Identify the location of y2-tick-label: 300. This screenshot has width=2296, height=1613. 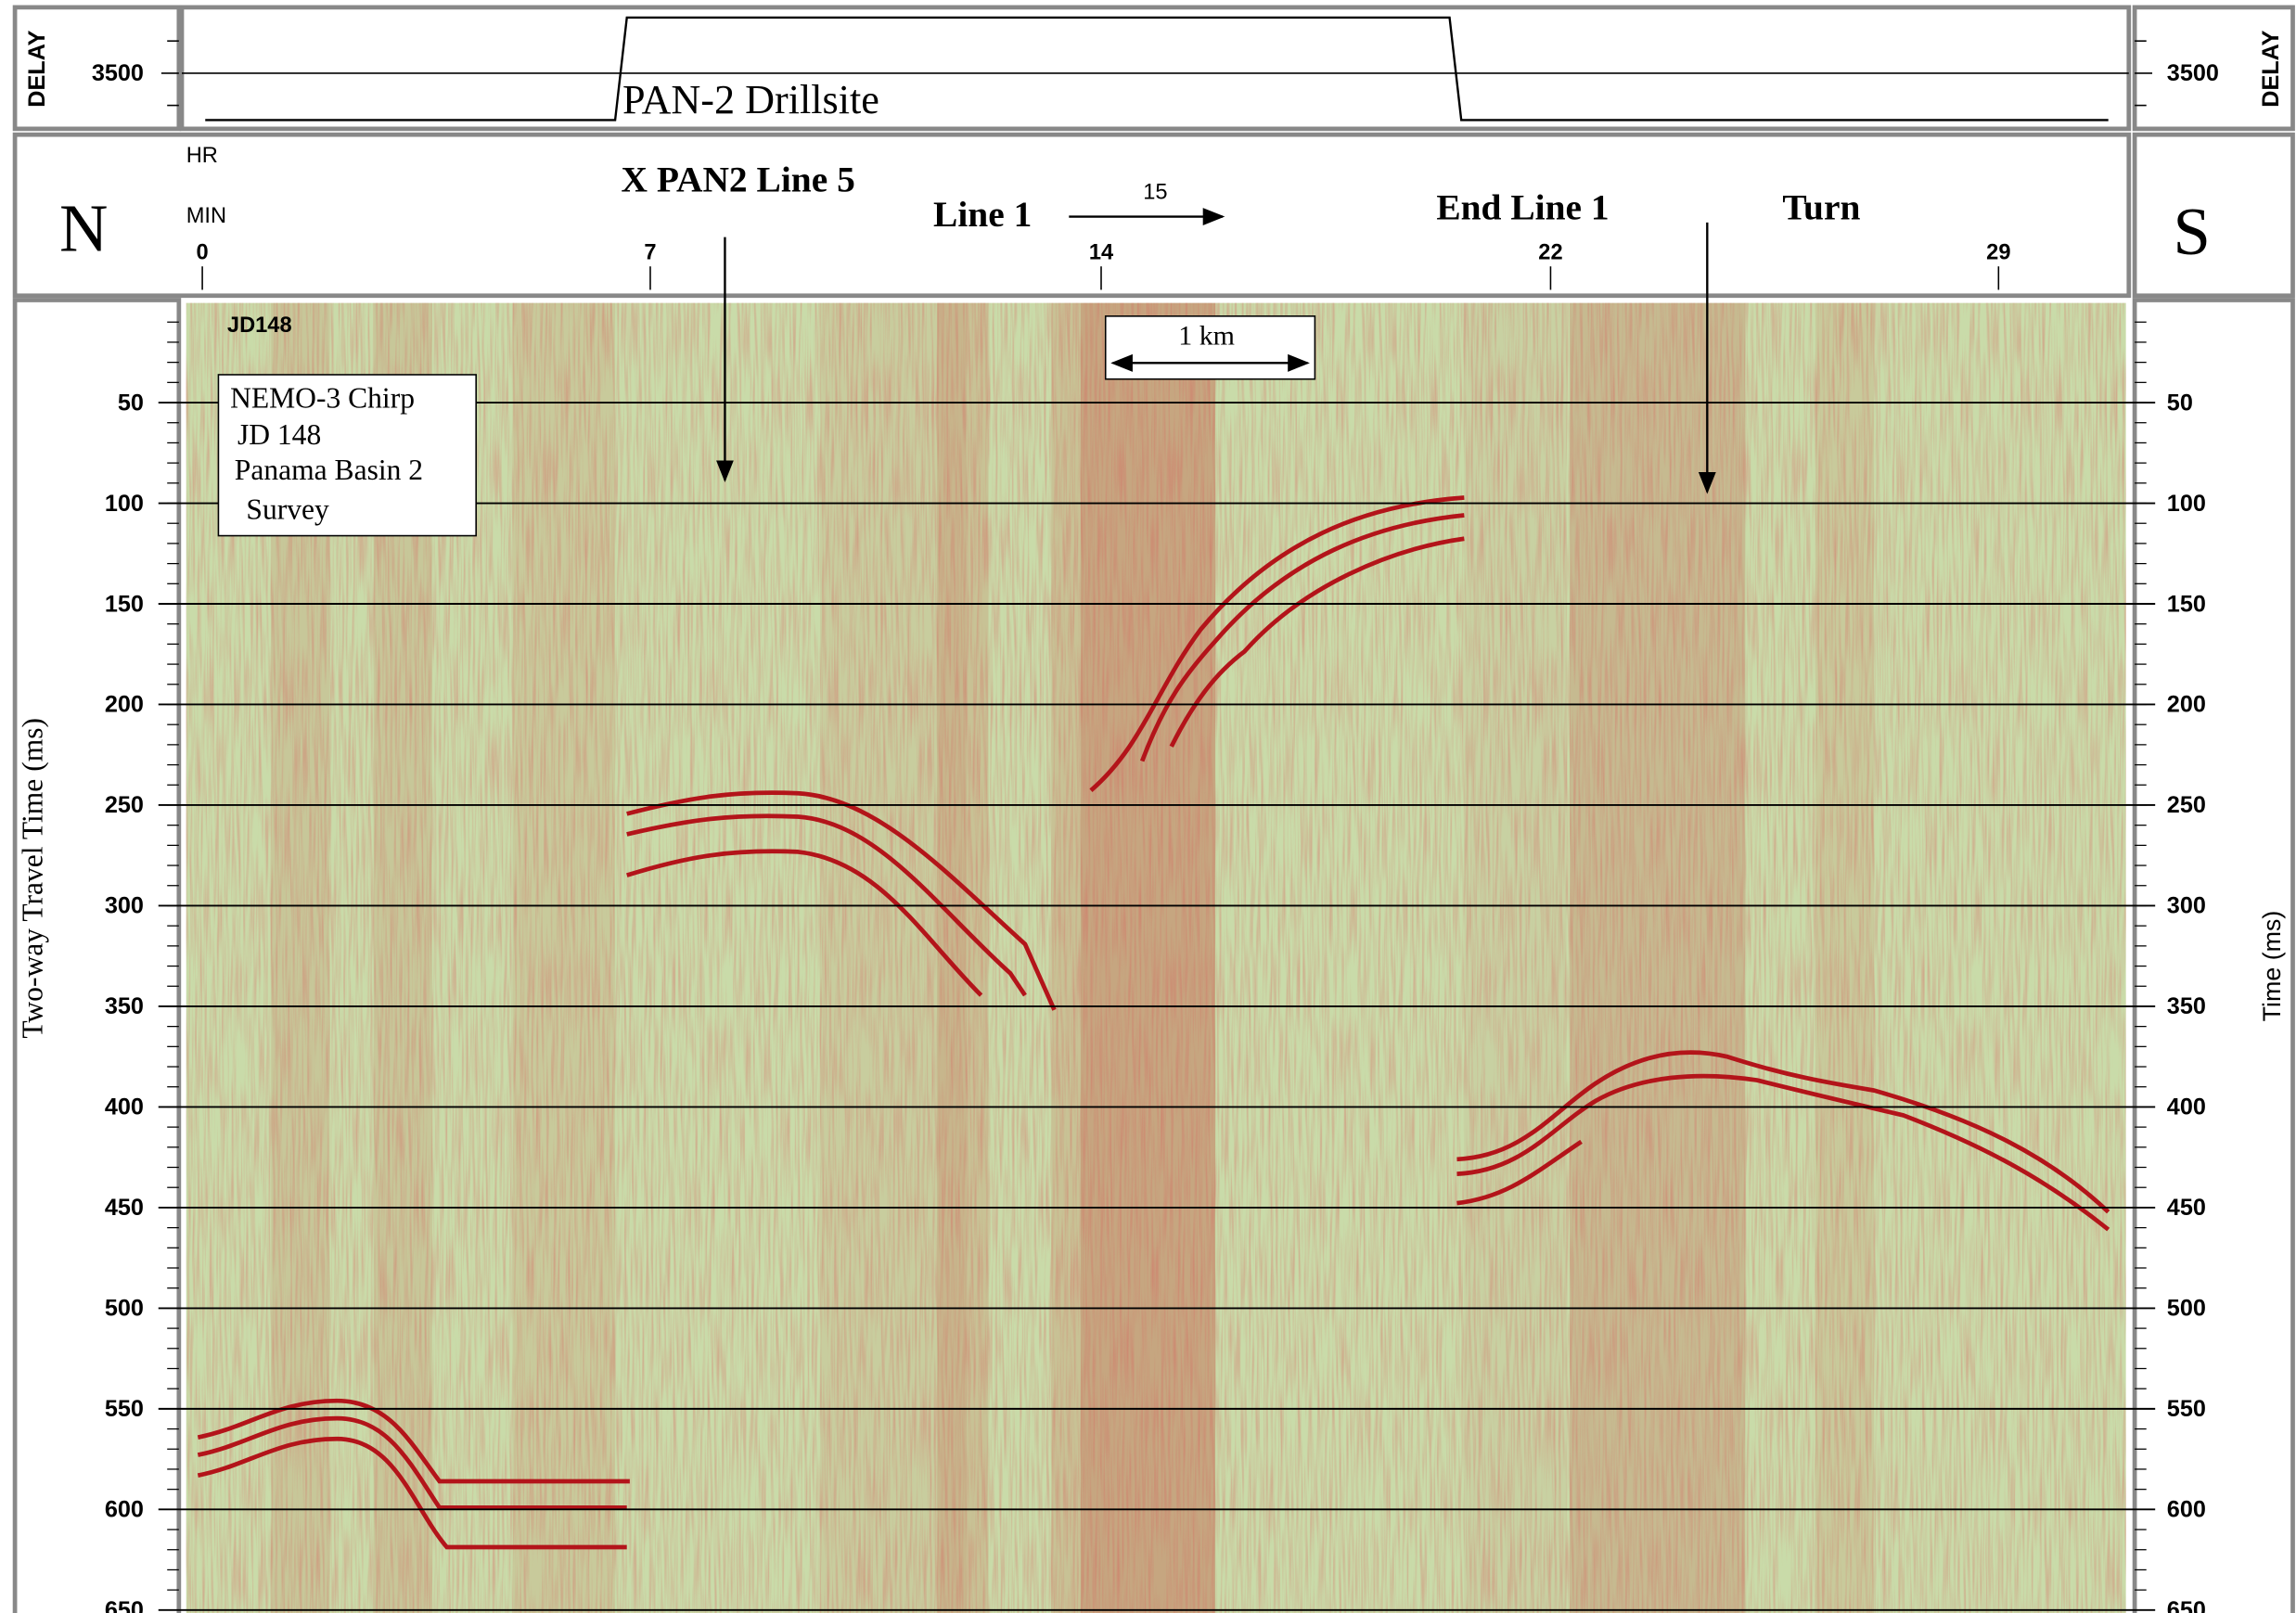
(2186, 906).